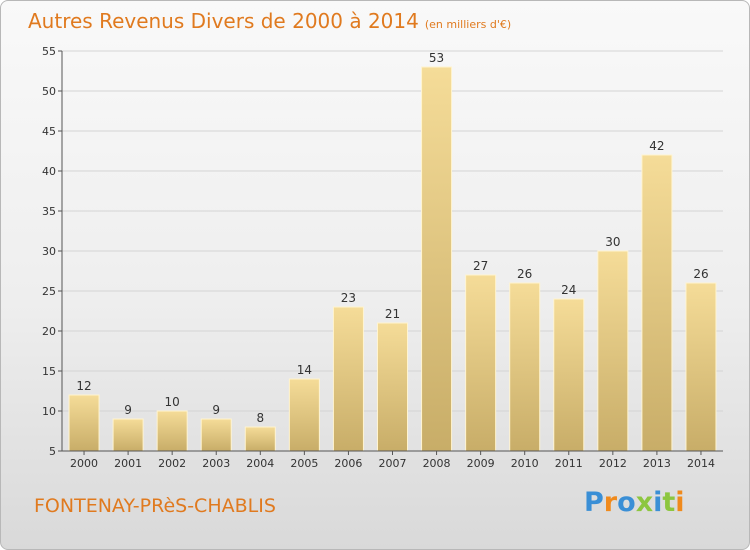  Describe the element at coordinates (480, 266) in the screenshot. I see `value-label: 27` at that location.